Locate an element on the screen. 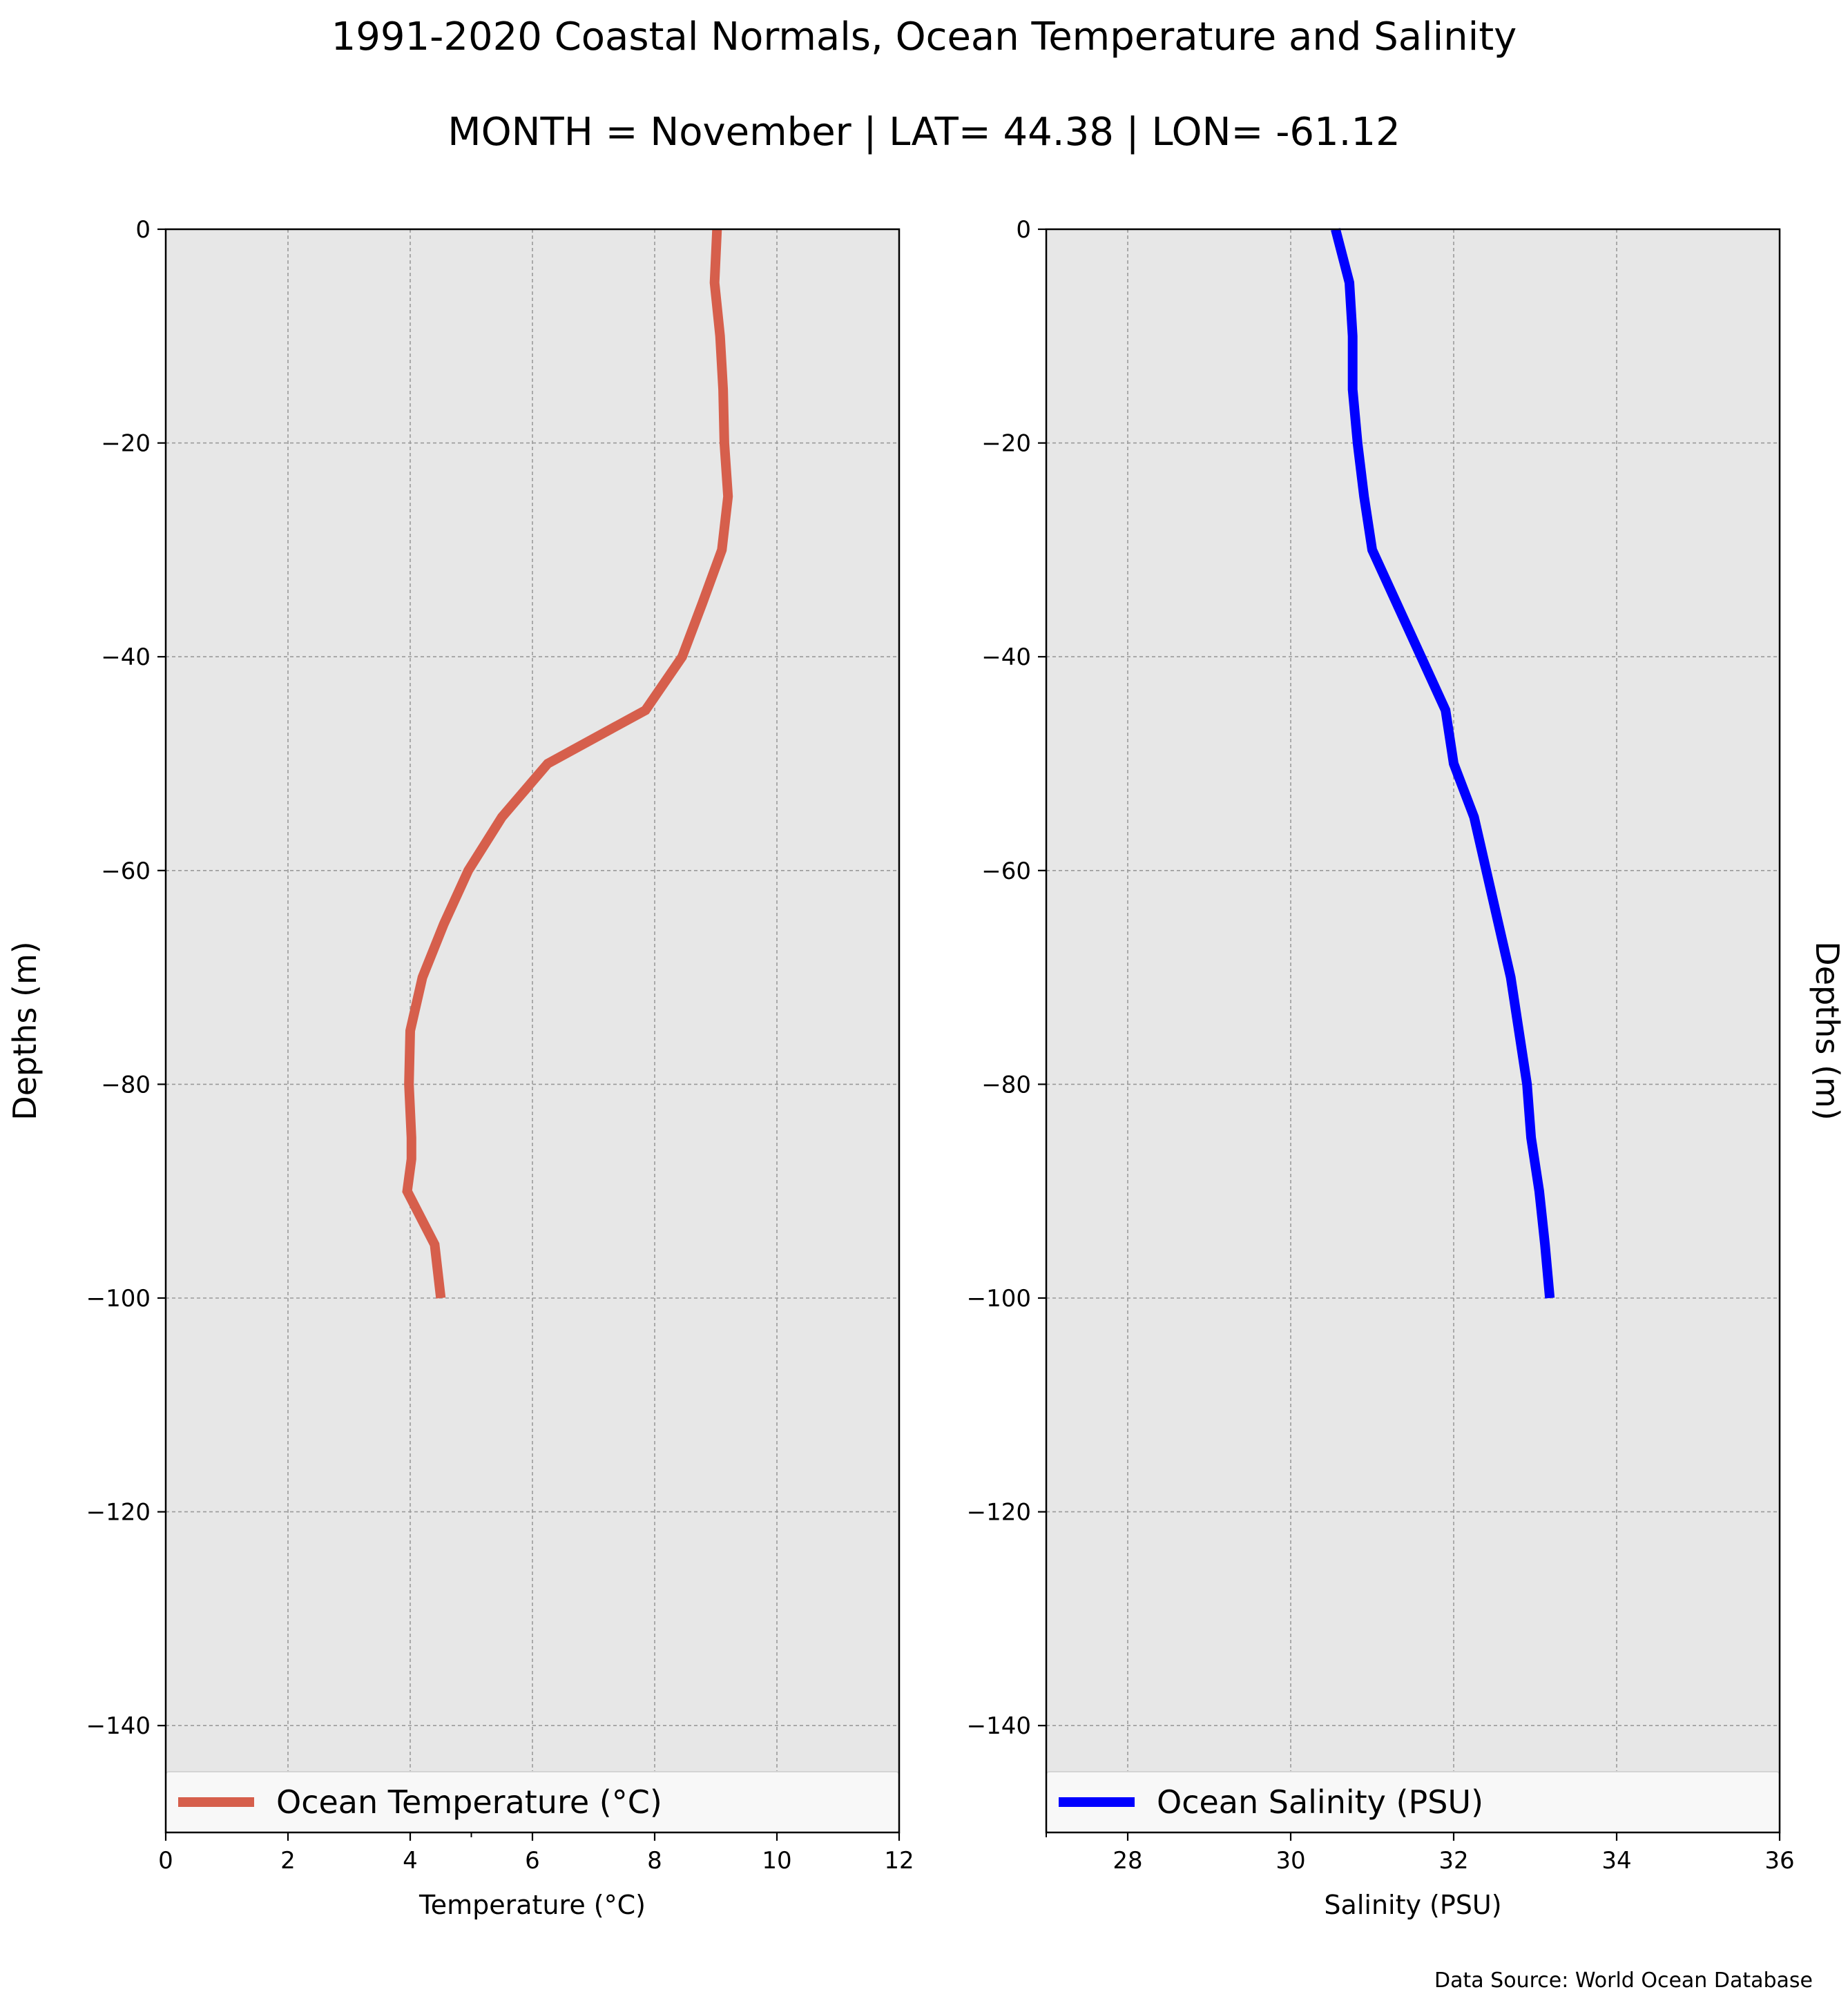  x-tick-label: 28 is located at coordinates (1127, 1861).